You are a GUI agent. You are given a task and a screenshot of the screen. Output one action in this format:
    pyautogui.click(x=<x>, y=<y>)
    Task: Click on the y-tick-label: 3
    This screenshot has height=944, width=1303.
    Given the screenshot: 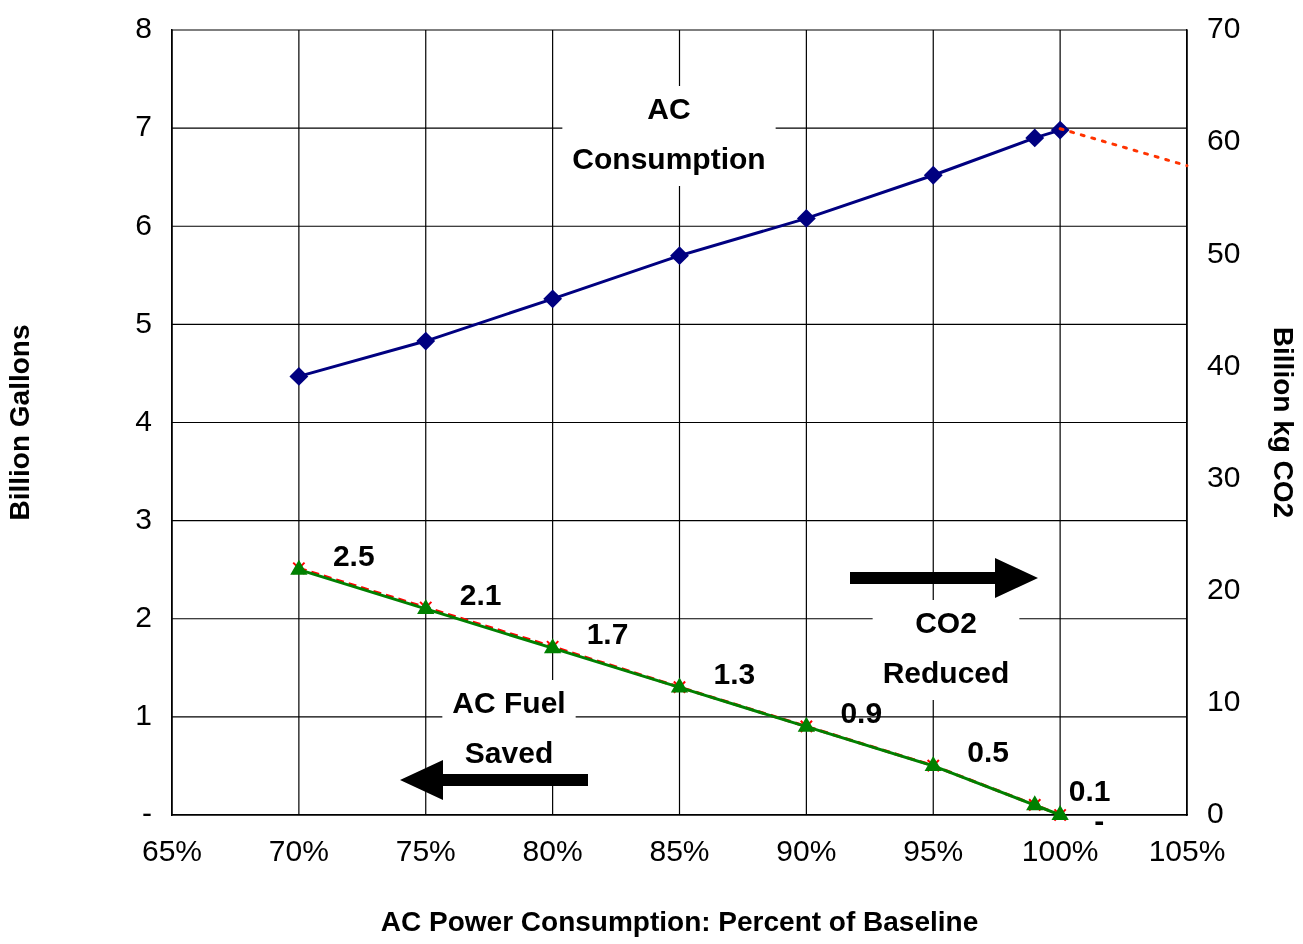 What is the action you would take?
    pyautogui.click(x=143, y=518)
    